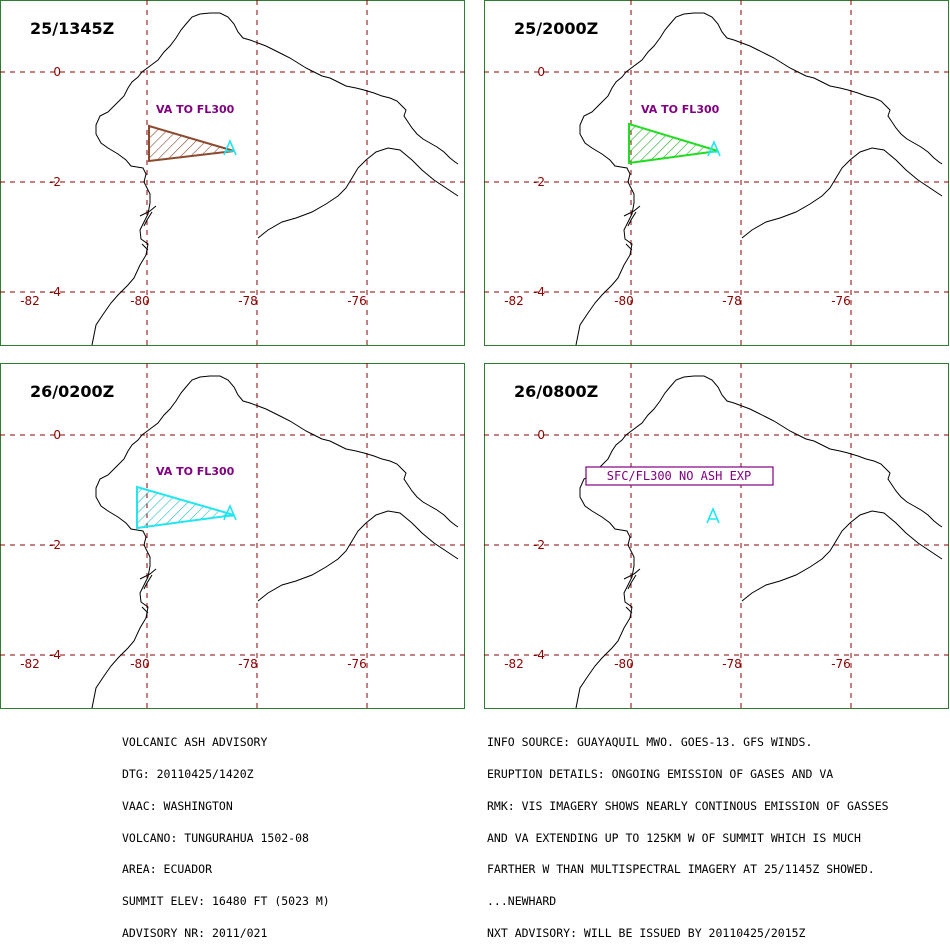 The height and width of the screenshot is (949, 950). Describe the element at coordinates (226, 901) in the screenshot. I see `advisory-line: SUMMIT ELEV: 16480 FT (5023 M)` at that location.